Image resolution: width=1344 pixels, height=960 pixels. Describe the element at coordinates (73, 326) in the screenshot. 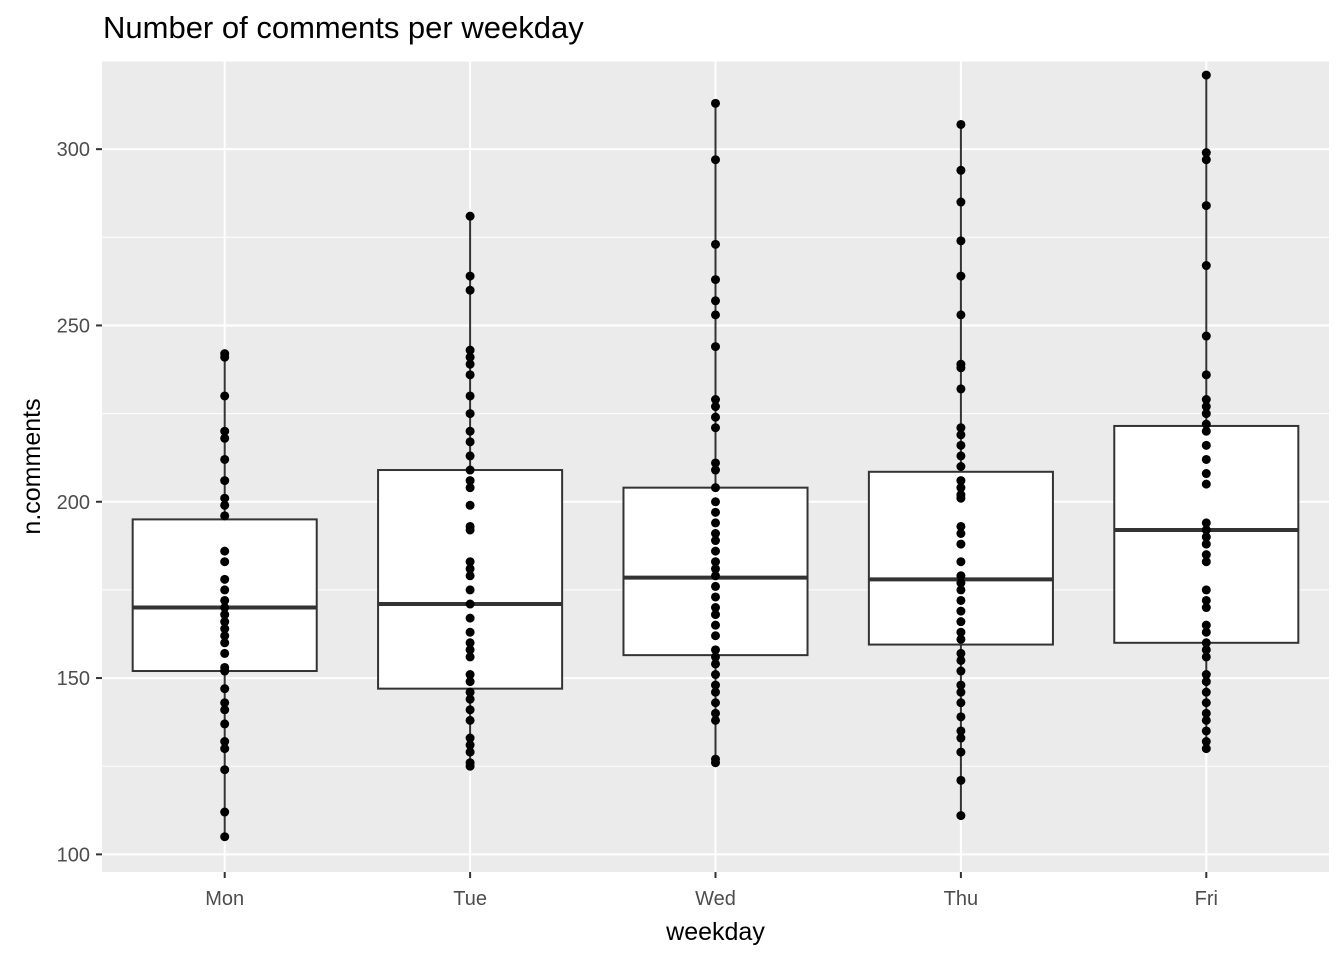

I see `y-tick-label: 250` at that location.